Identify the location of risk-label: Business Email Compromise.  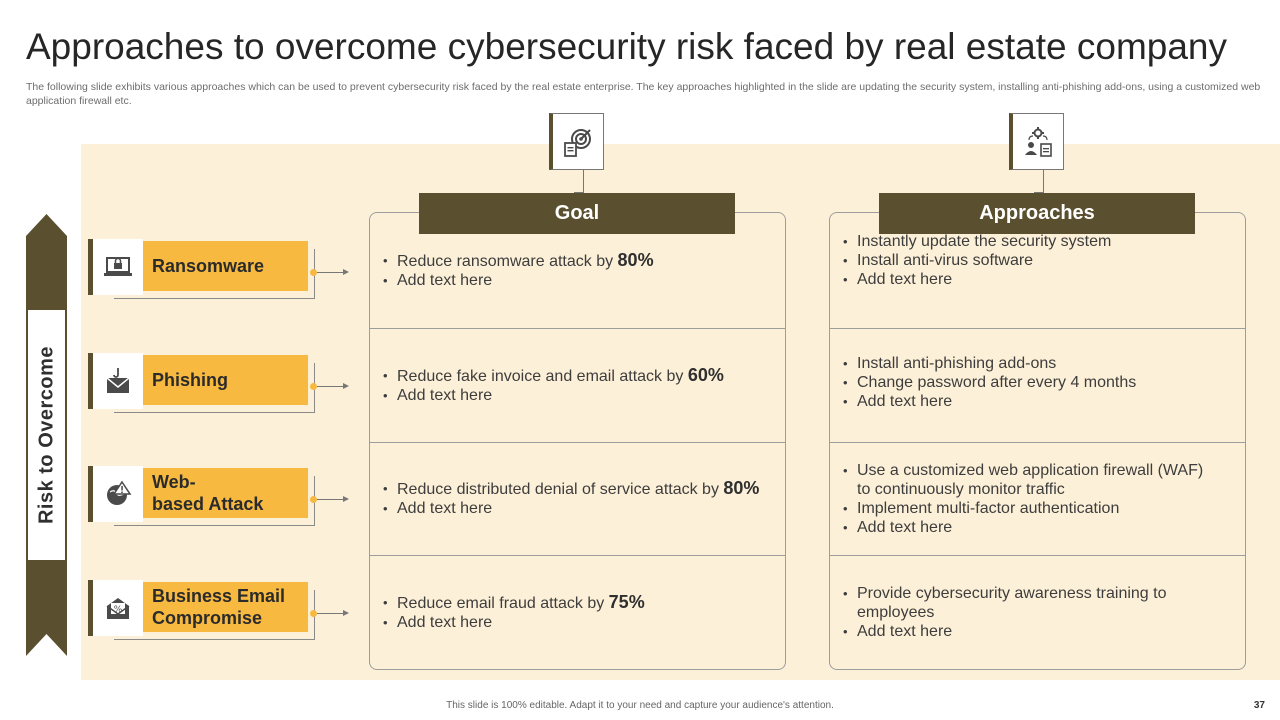
(225, 607).